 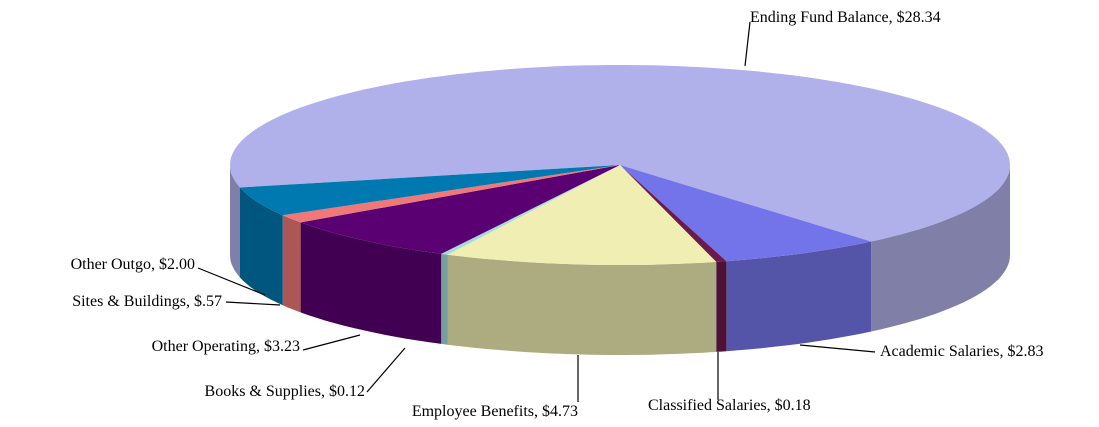 What do you see at coordinates (208, 301) in the screenshot?
I see `value-label: $.57` at bounding box center [208, 301].